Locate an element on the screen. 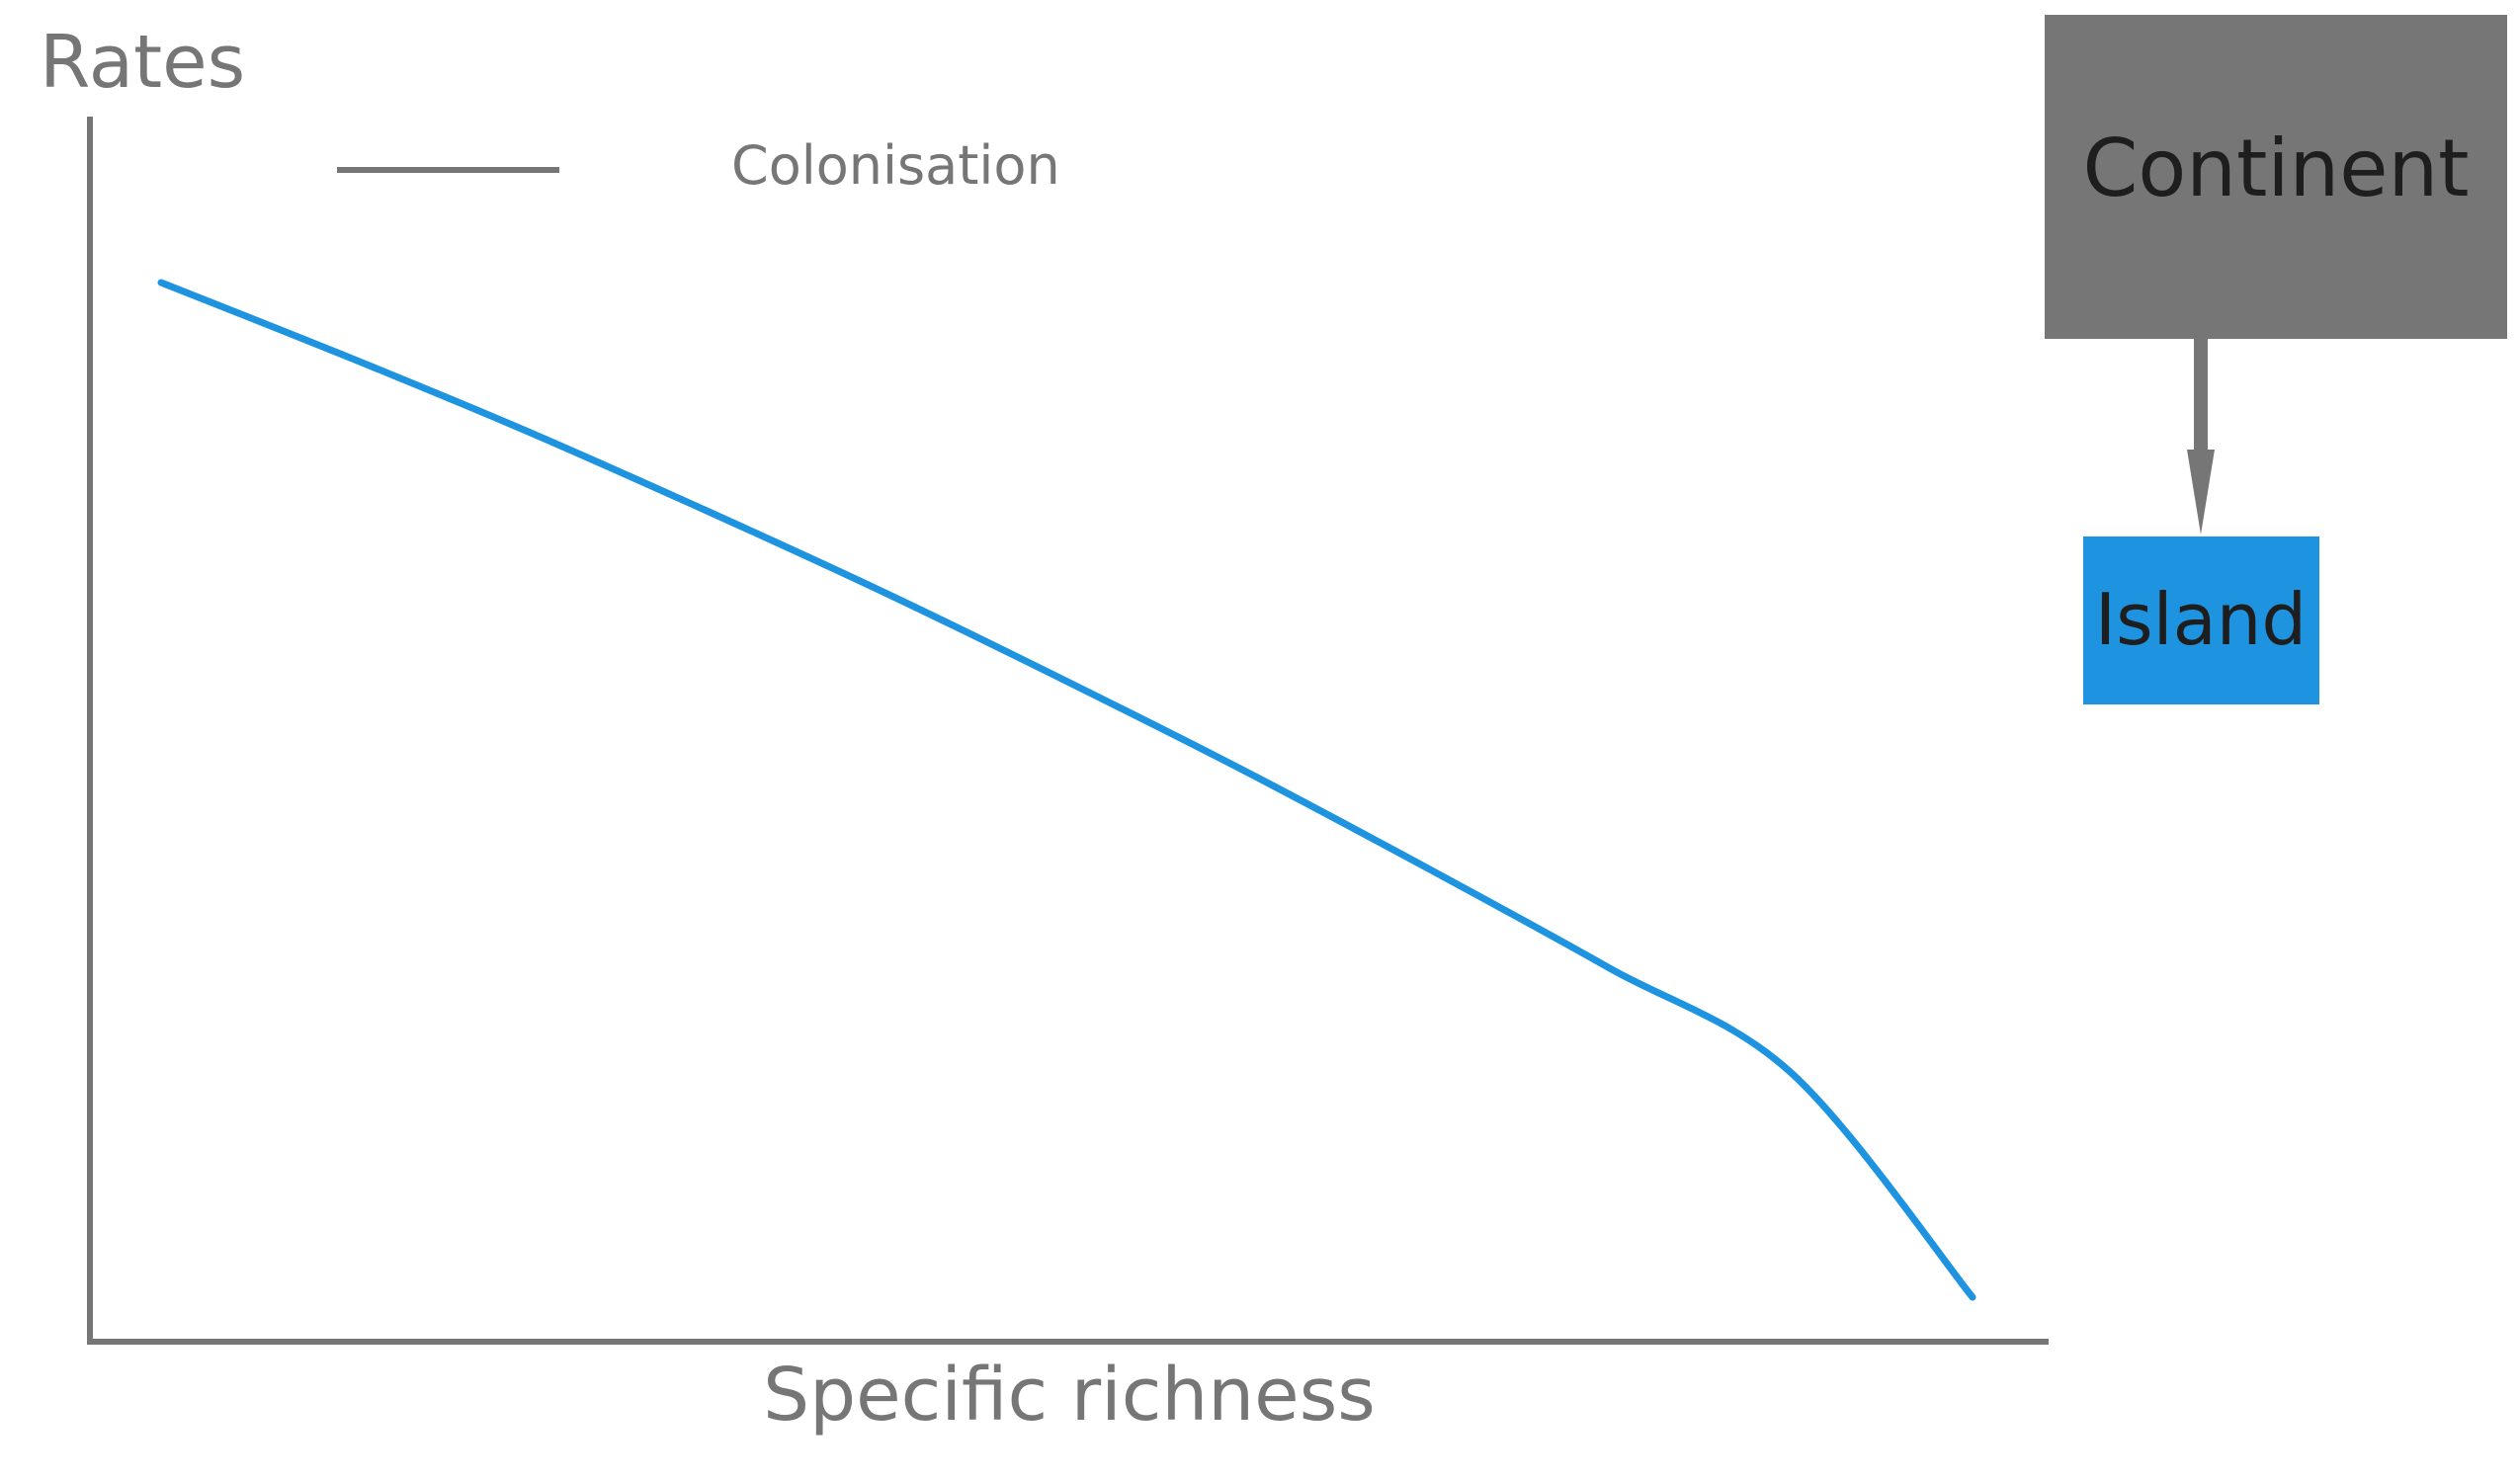 The width and height of the screenshot is (2520, 1482). continent-box is located at coordinates (2276, 177).